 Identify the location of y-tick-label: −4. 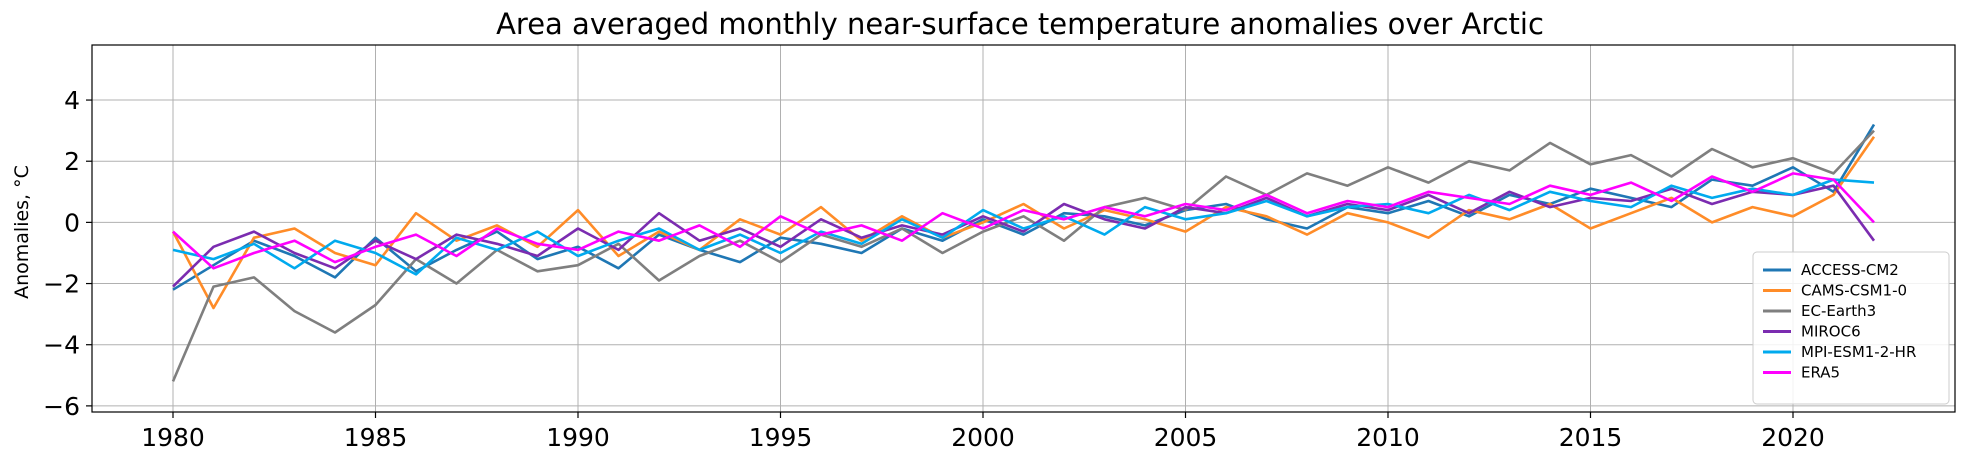
(61, 345).